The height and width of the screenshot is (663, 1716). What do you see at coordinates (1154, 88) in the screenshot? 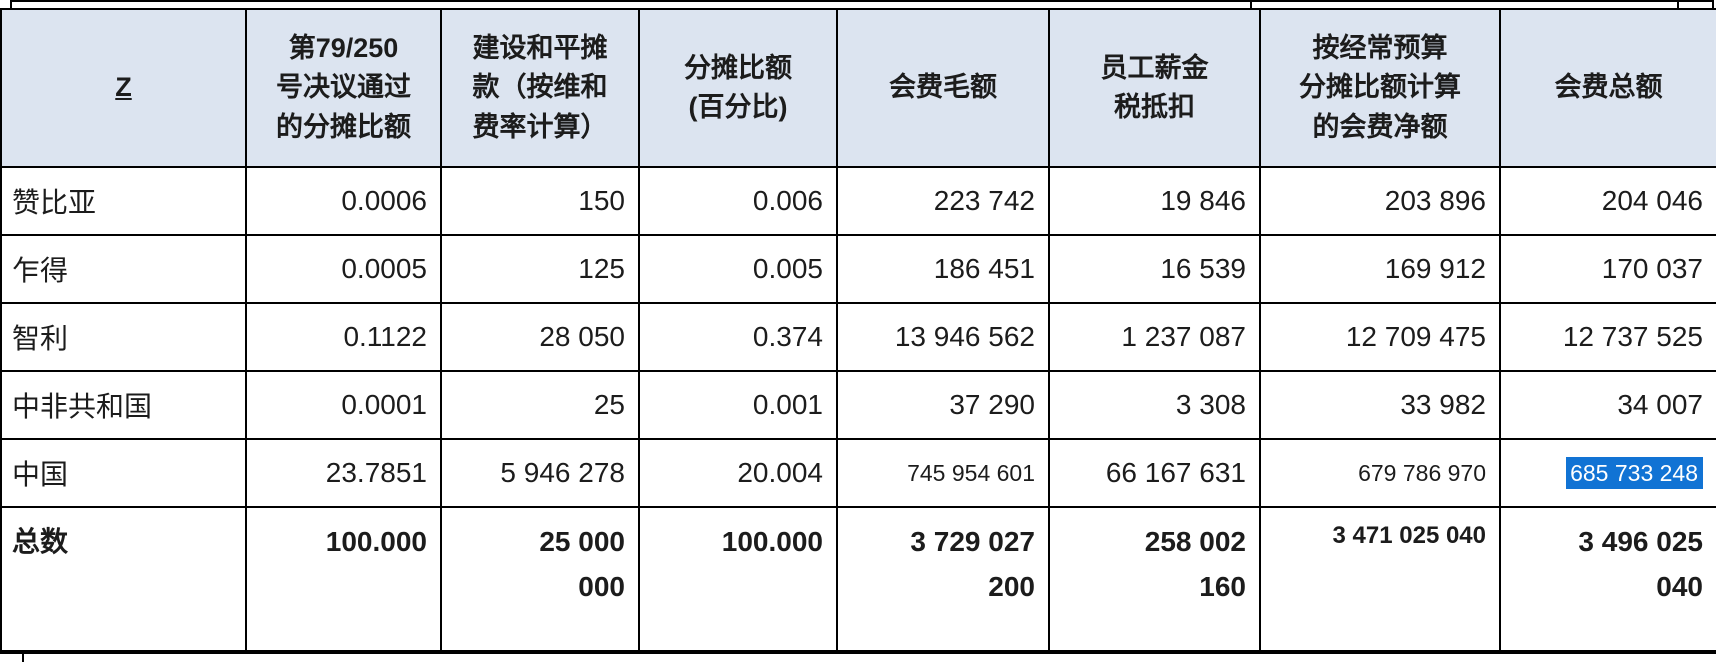
I see `col-header-staff-assessment-credit: 员工薪金 税抵扣` at bounding box center [1154, 88].